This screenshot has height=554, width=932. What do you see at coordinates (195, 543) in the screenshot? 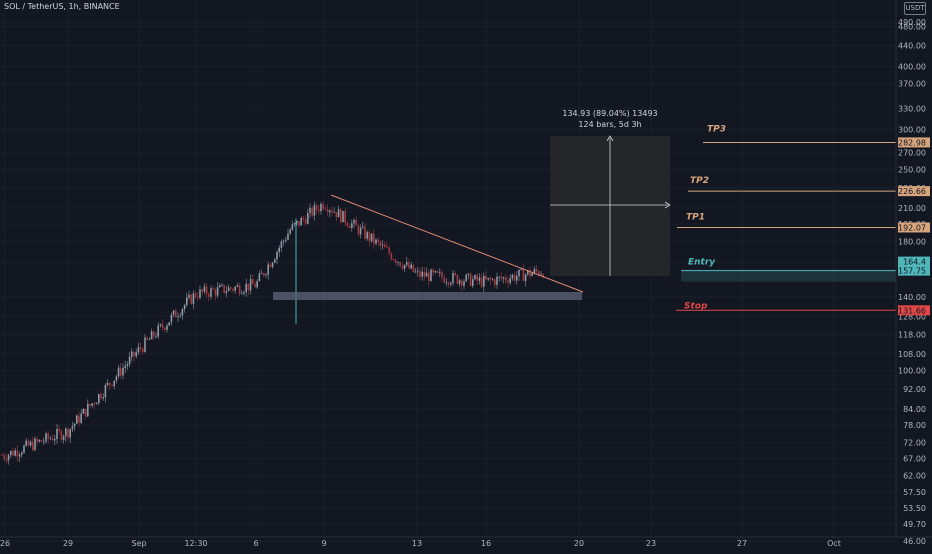
I see `x-tick-label: 12:30` at bounding box center [195, 543].